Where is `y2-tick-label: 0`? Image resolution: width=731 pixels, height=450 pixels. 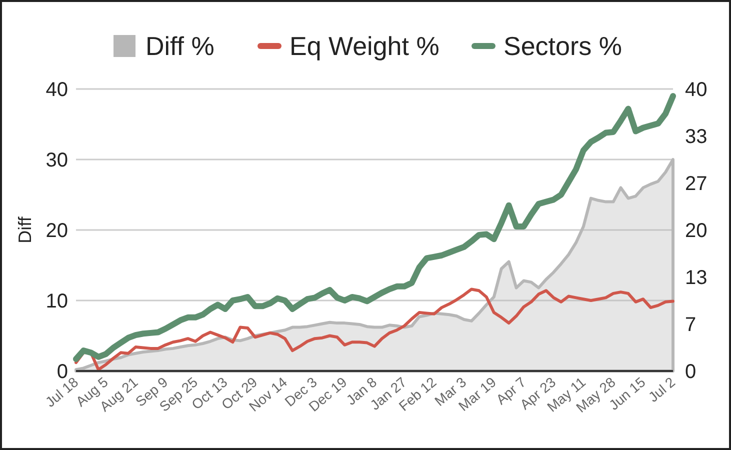
y2-tick-label: 0 is located at coordinates (690, 372).